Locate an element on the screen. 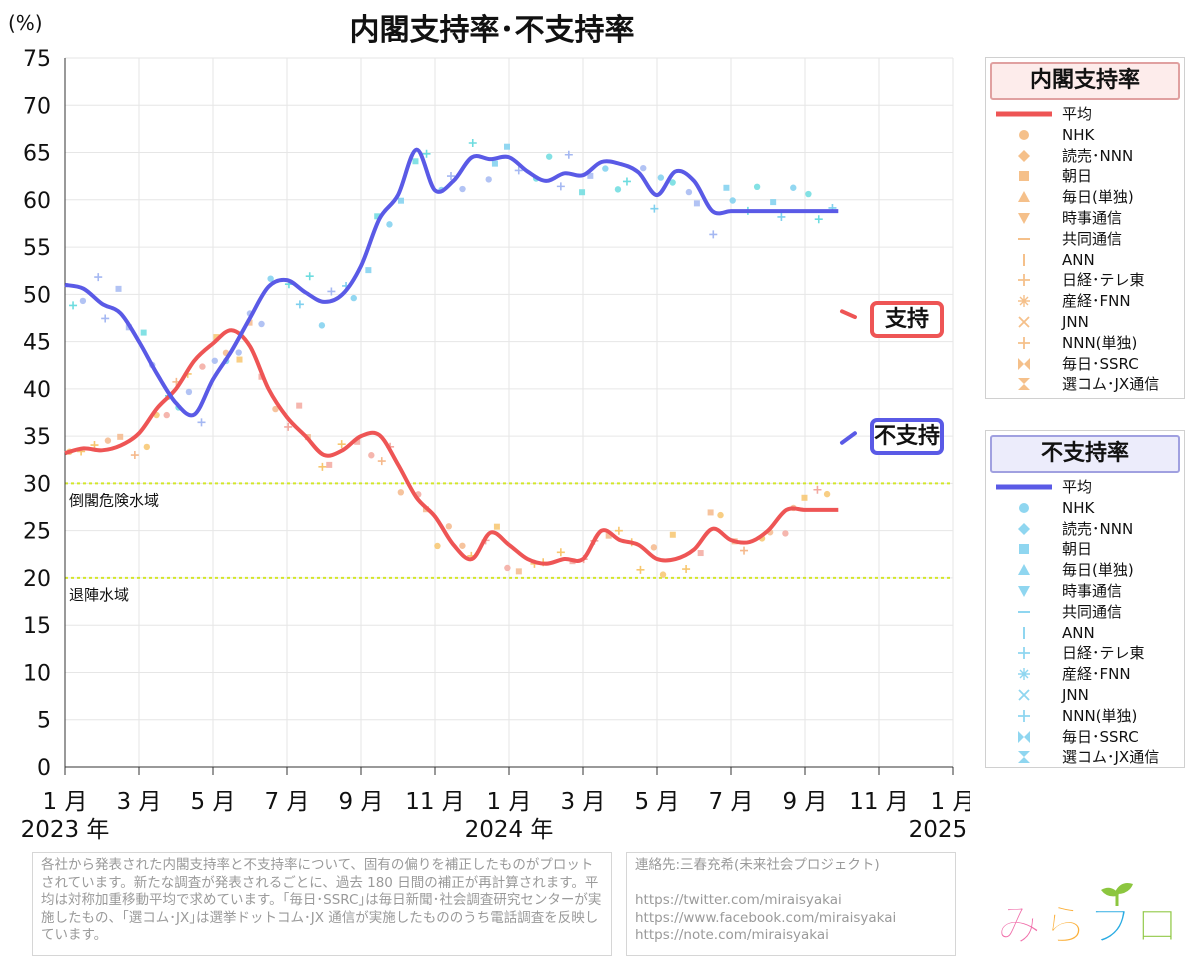 This screenshot has width=1200, height=973. y-tick-label: 70 is located at coordinates (37, 106).